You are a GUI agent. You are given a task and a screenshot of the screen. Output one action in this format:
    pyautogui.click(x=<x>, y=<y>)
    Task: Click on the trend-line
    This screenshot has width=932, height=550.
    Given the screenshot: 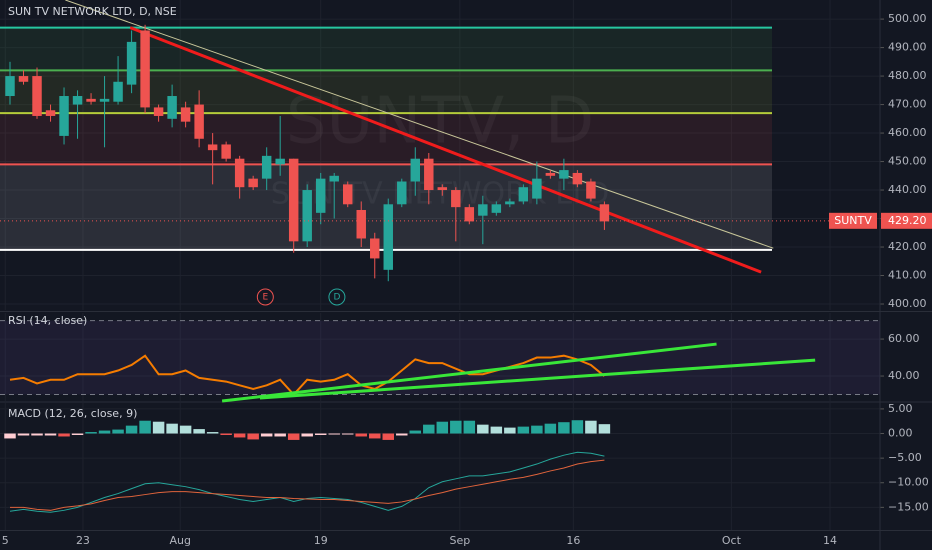 What is the action you would take?
    pyautogui.click(x=469, y=372)
    